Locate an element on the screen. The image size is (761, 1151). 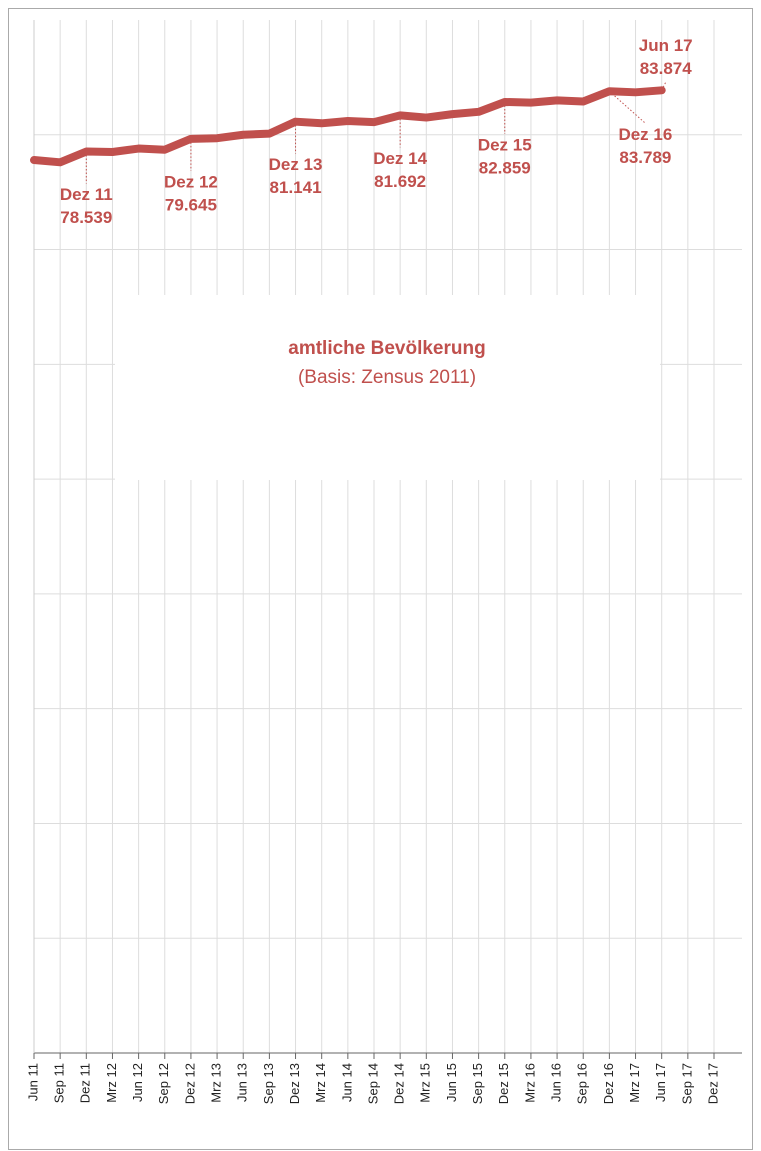
annotation-date: Dez 15 is located at coordinates (505, 144).